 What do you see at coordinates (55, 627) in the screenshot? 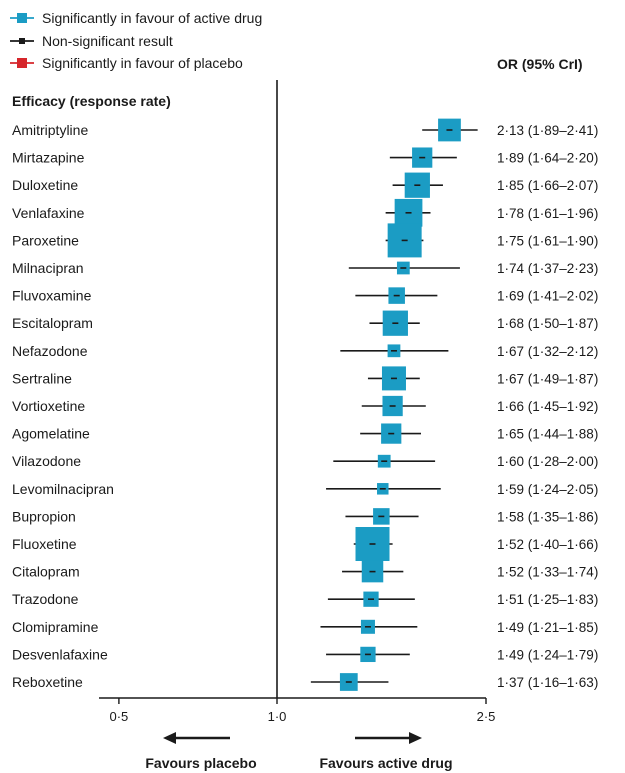
I see `drug-label: Clomipramine` at bounding box center [55, 627].